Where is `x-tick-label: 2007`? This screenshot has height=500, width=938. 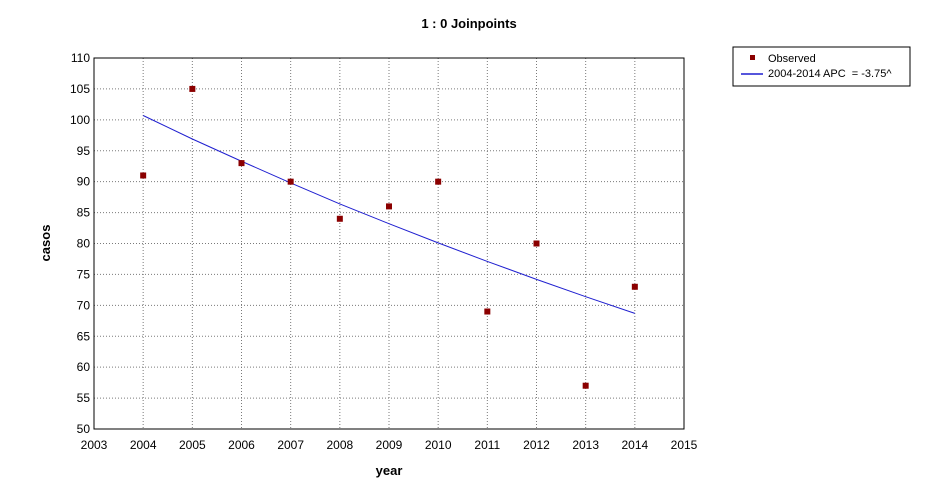
x-tick-label: 2007 is located at coordinates (290, 445).